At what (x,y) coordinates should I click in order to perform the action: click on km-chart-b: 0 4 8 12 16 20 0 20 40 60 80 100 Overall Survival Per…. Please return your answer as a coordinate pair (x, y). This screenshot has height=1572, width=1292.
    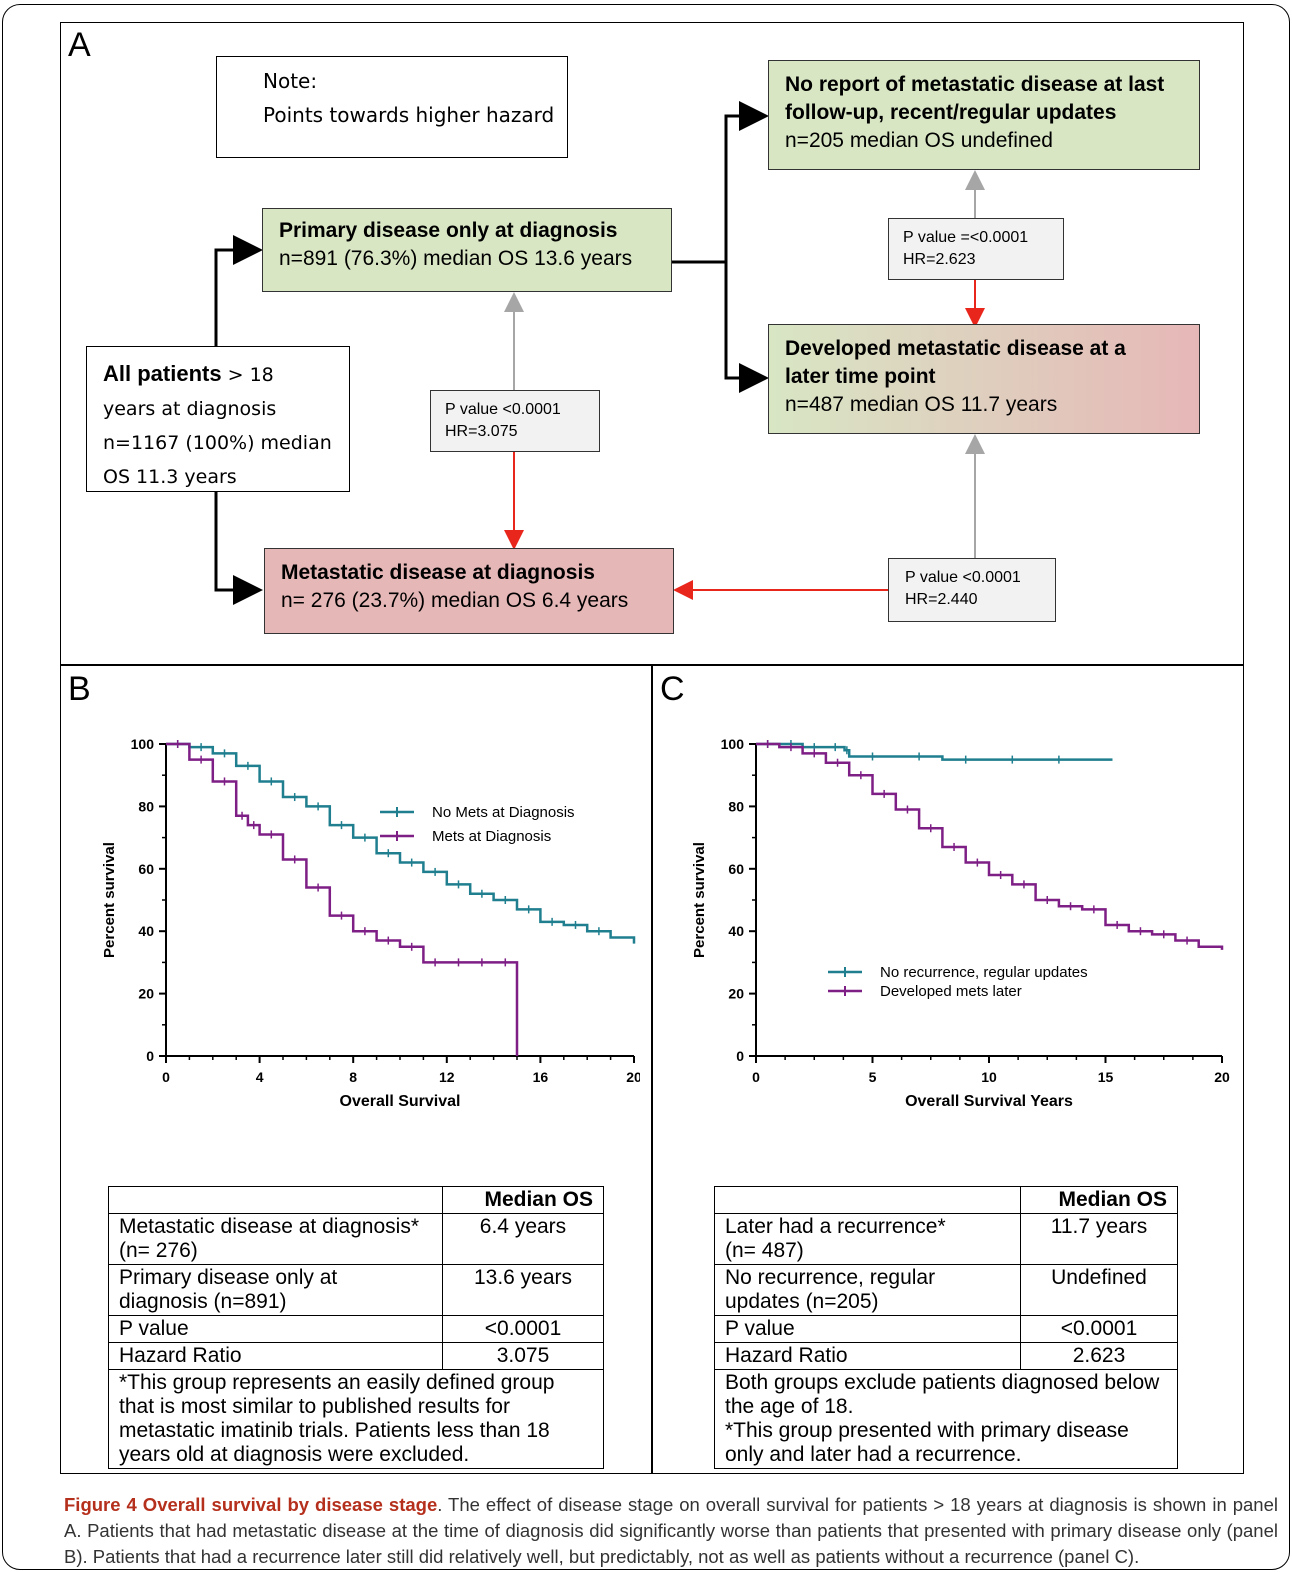
    Looking at the image, I should click on (370, 923).